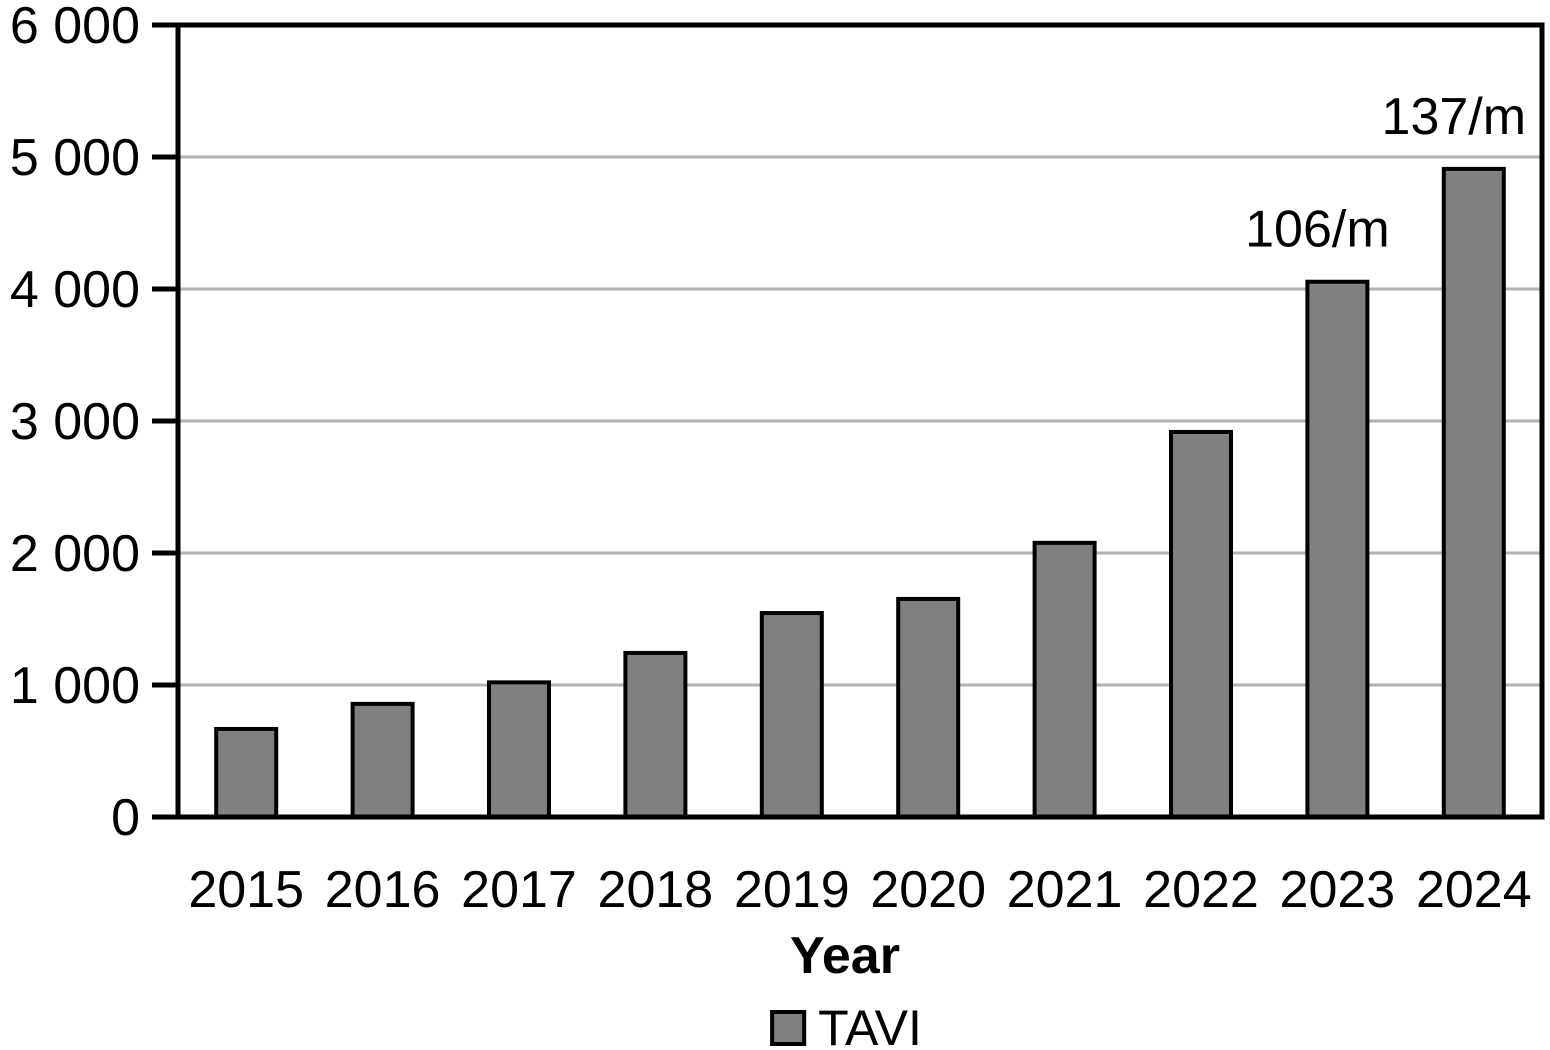 Image resolution: width=1550 pixels, height=1050 pixels. Describe the element at coordinates (928, 890) in the screenshot. I see `x-axis-tick-label: 2020` at that location.